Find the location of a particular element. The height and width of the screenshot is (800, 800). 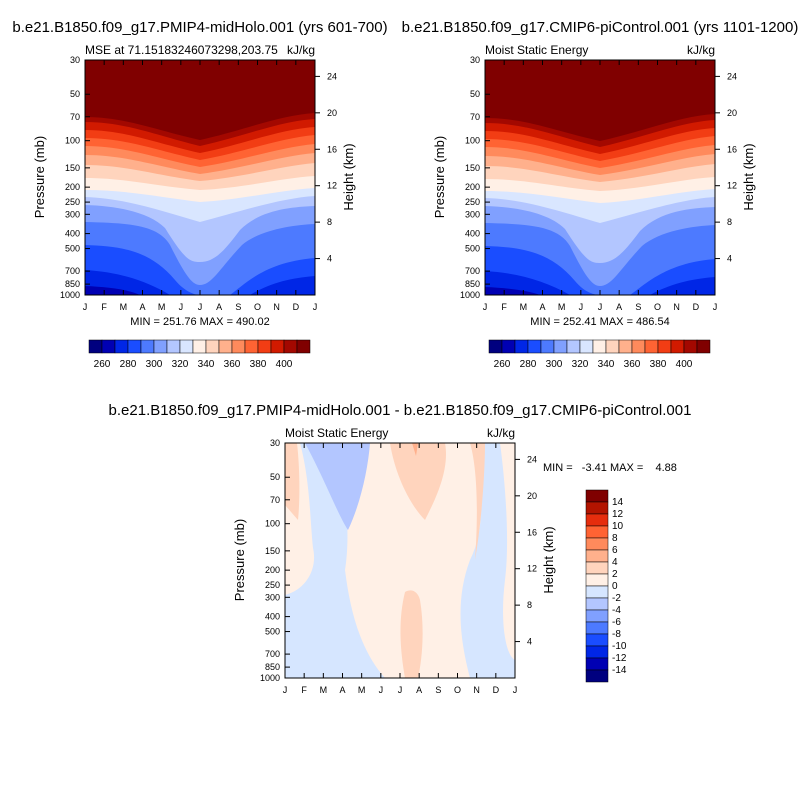

units-label: kJ/kg is located at coordinates (301, 50).